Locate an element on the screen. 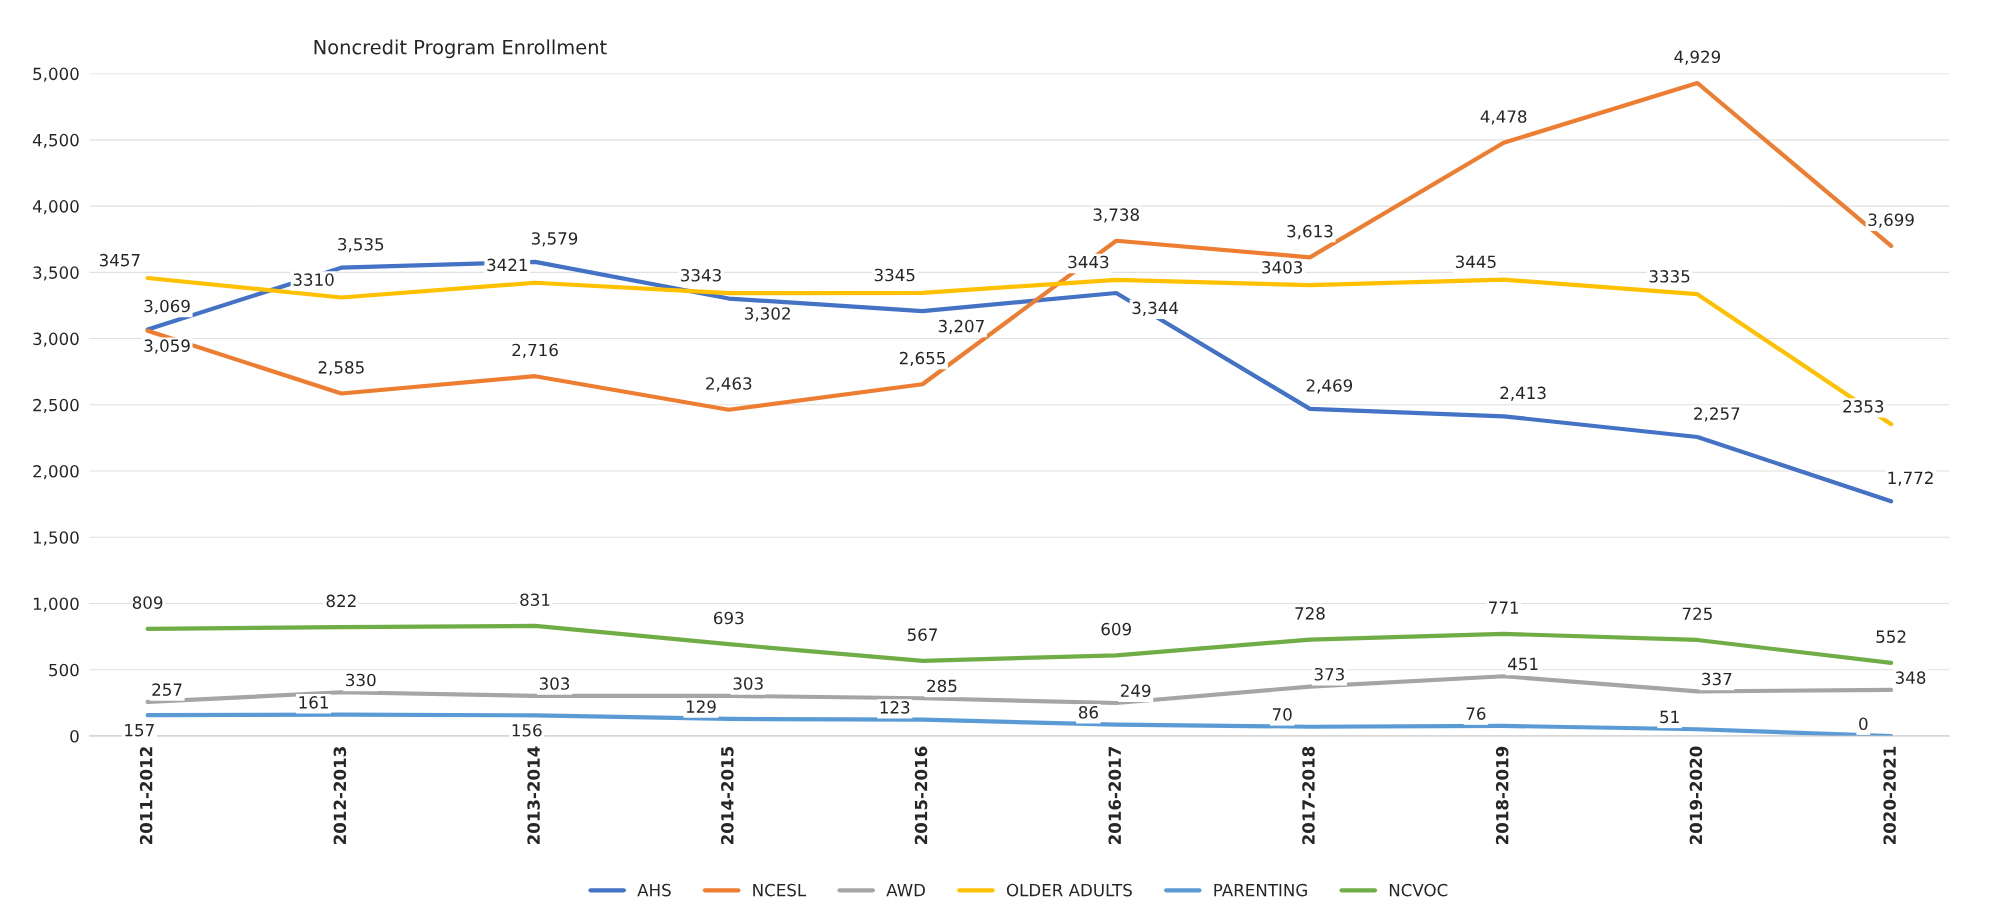 Image resolution: width=1989 pixels, height=920 pixels. data-label: 2353 is located at coordinates (1863, 406).